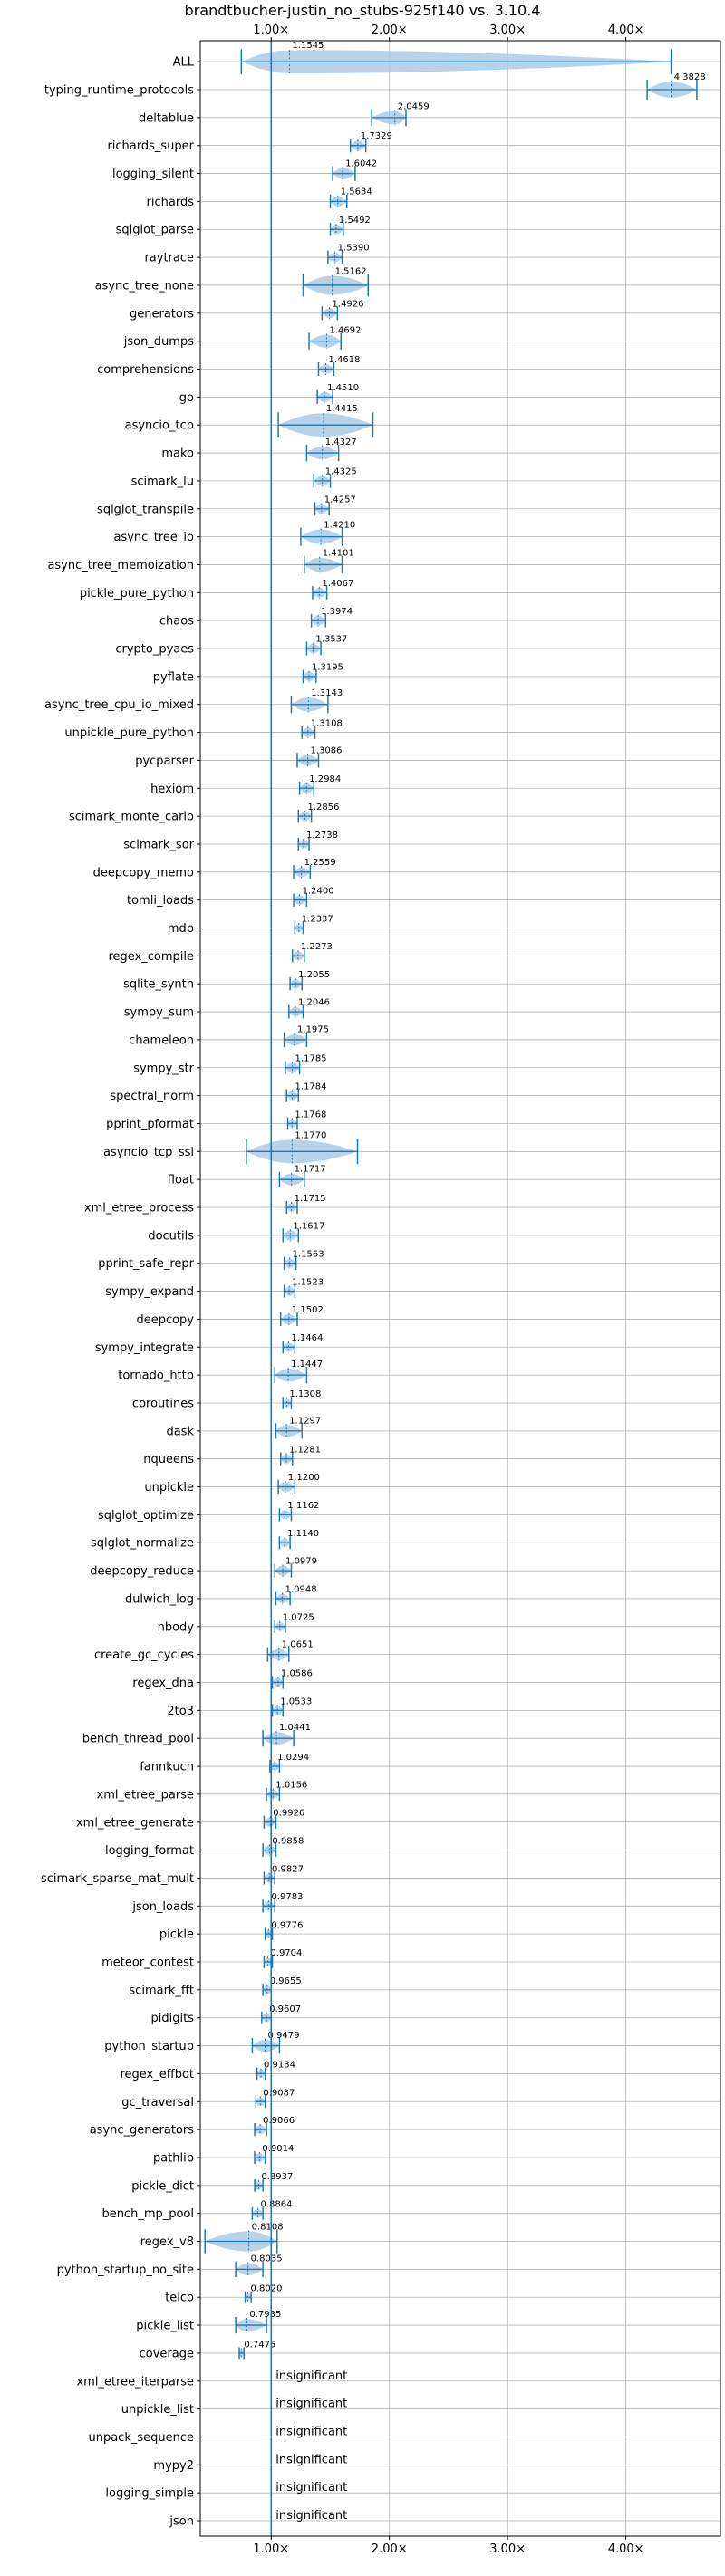 The height and width of the screenshot is (2576, 725). What do you see at coordinates (152, 1096) in the screenshot?
I see `y-tick-label: spectral_norm` at bounding box center [152, 1096].